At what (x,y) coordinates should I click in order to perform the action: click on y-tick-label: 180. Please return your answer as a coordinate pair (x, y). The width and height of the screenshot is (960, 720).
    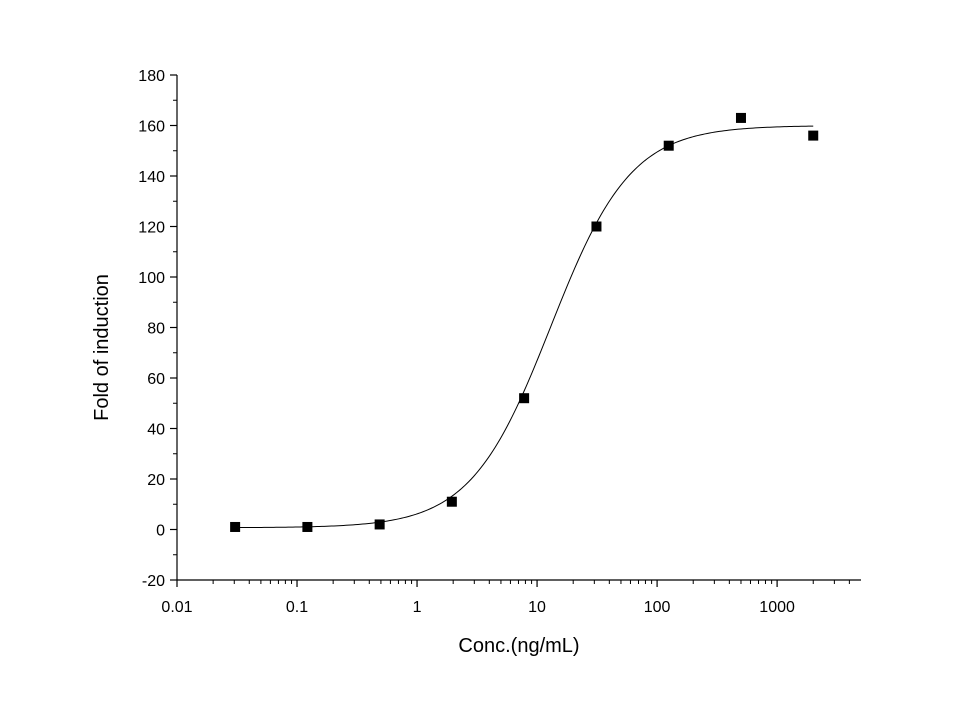
    Looking at the image, I should click on (151, 76).